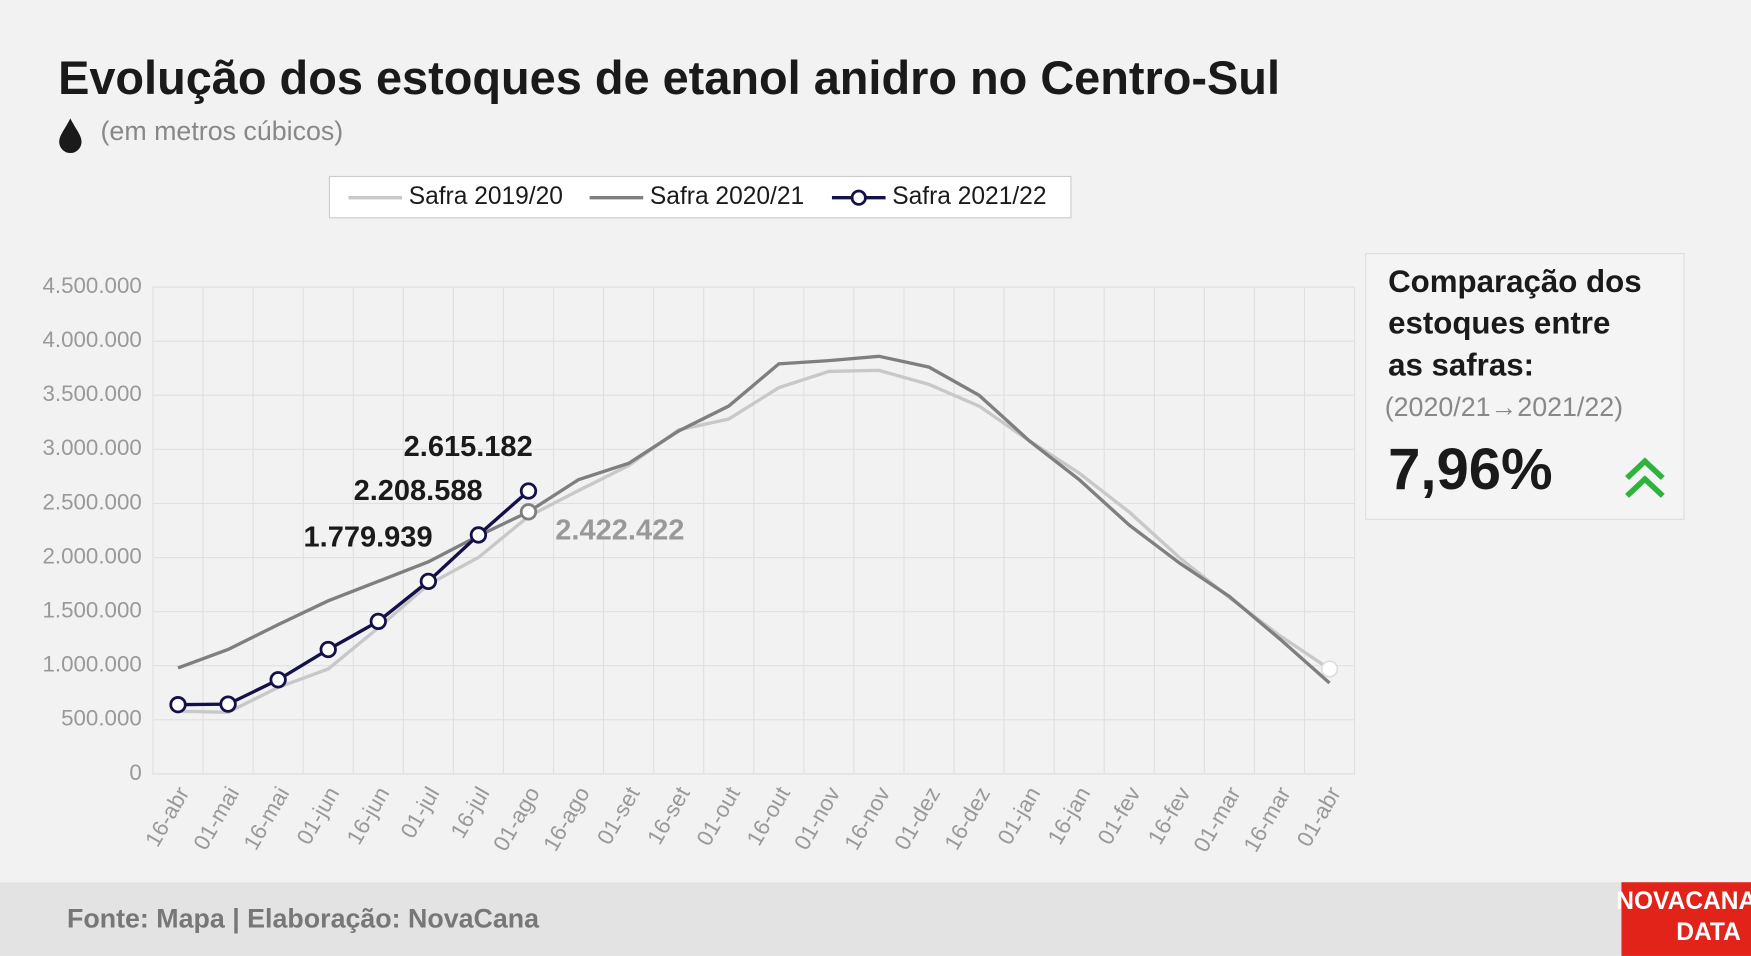 The height and width of the screenshot is (956, 1751). I want to click on y-tick-label: 3.000.000, so click(91, 447).